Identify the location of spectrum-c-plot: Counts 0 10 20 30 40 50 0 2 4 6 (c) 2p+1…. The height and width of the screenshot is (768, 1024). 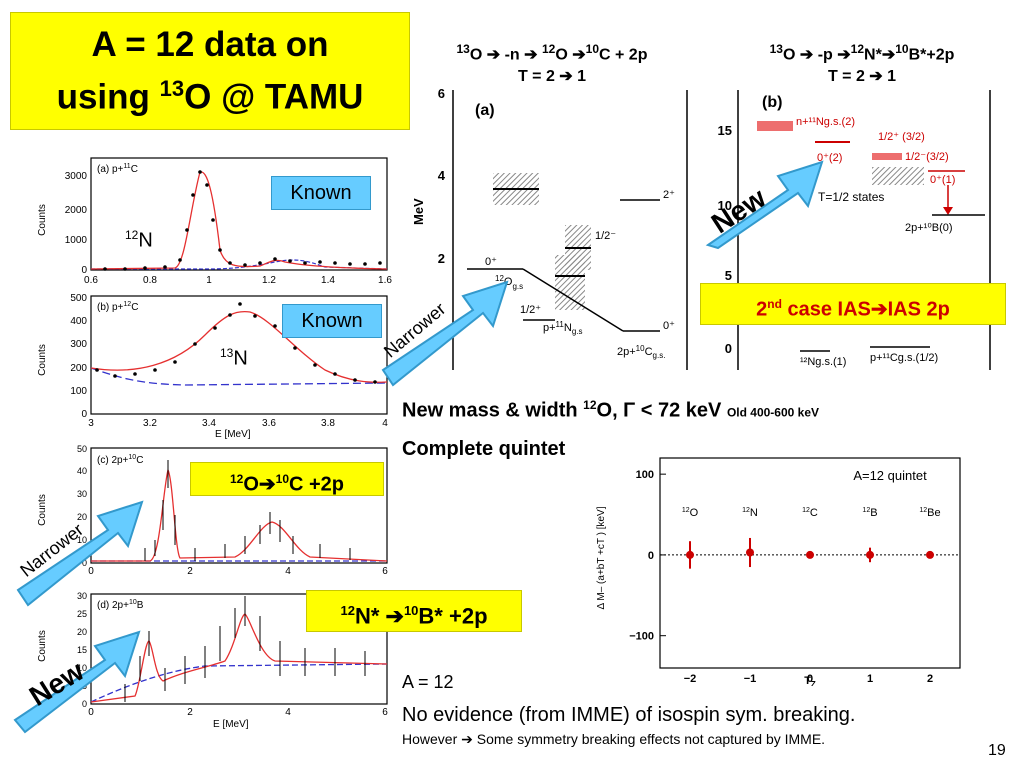
(212, 510).